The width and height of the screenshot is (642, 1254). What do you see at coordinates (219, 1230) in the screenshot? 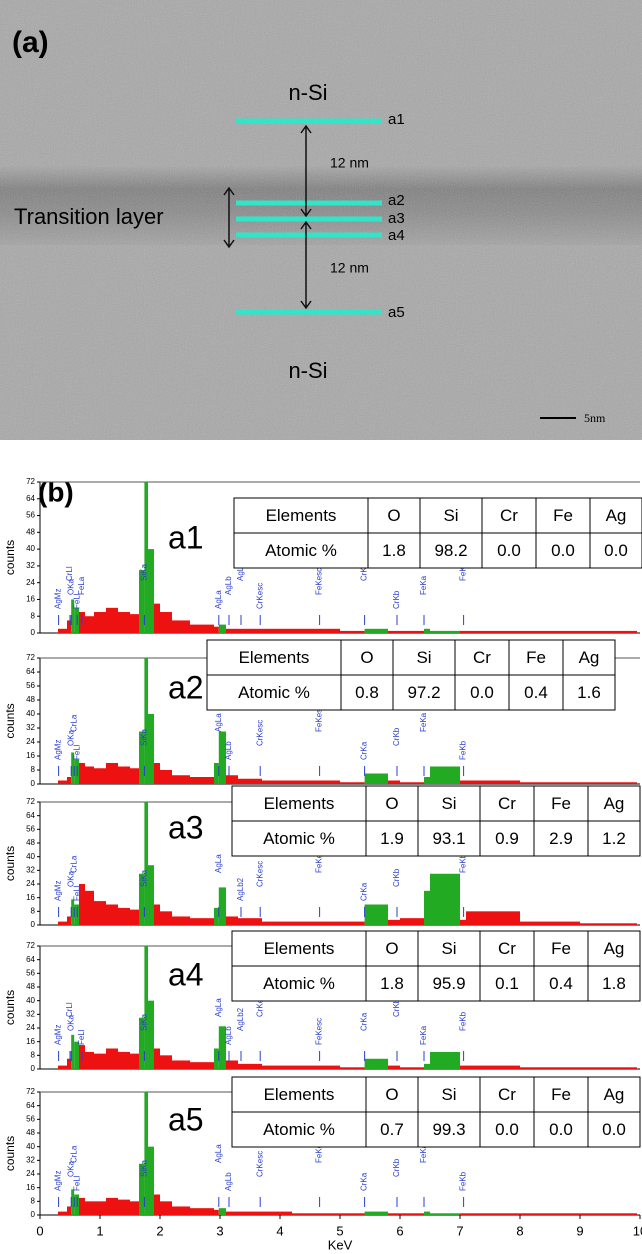
I see `x-tick-label: 3` at bounding box center [219, 1230].